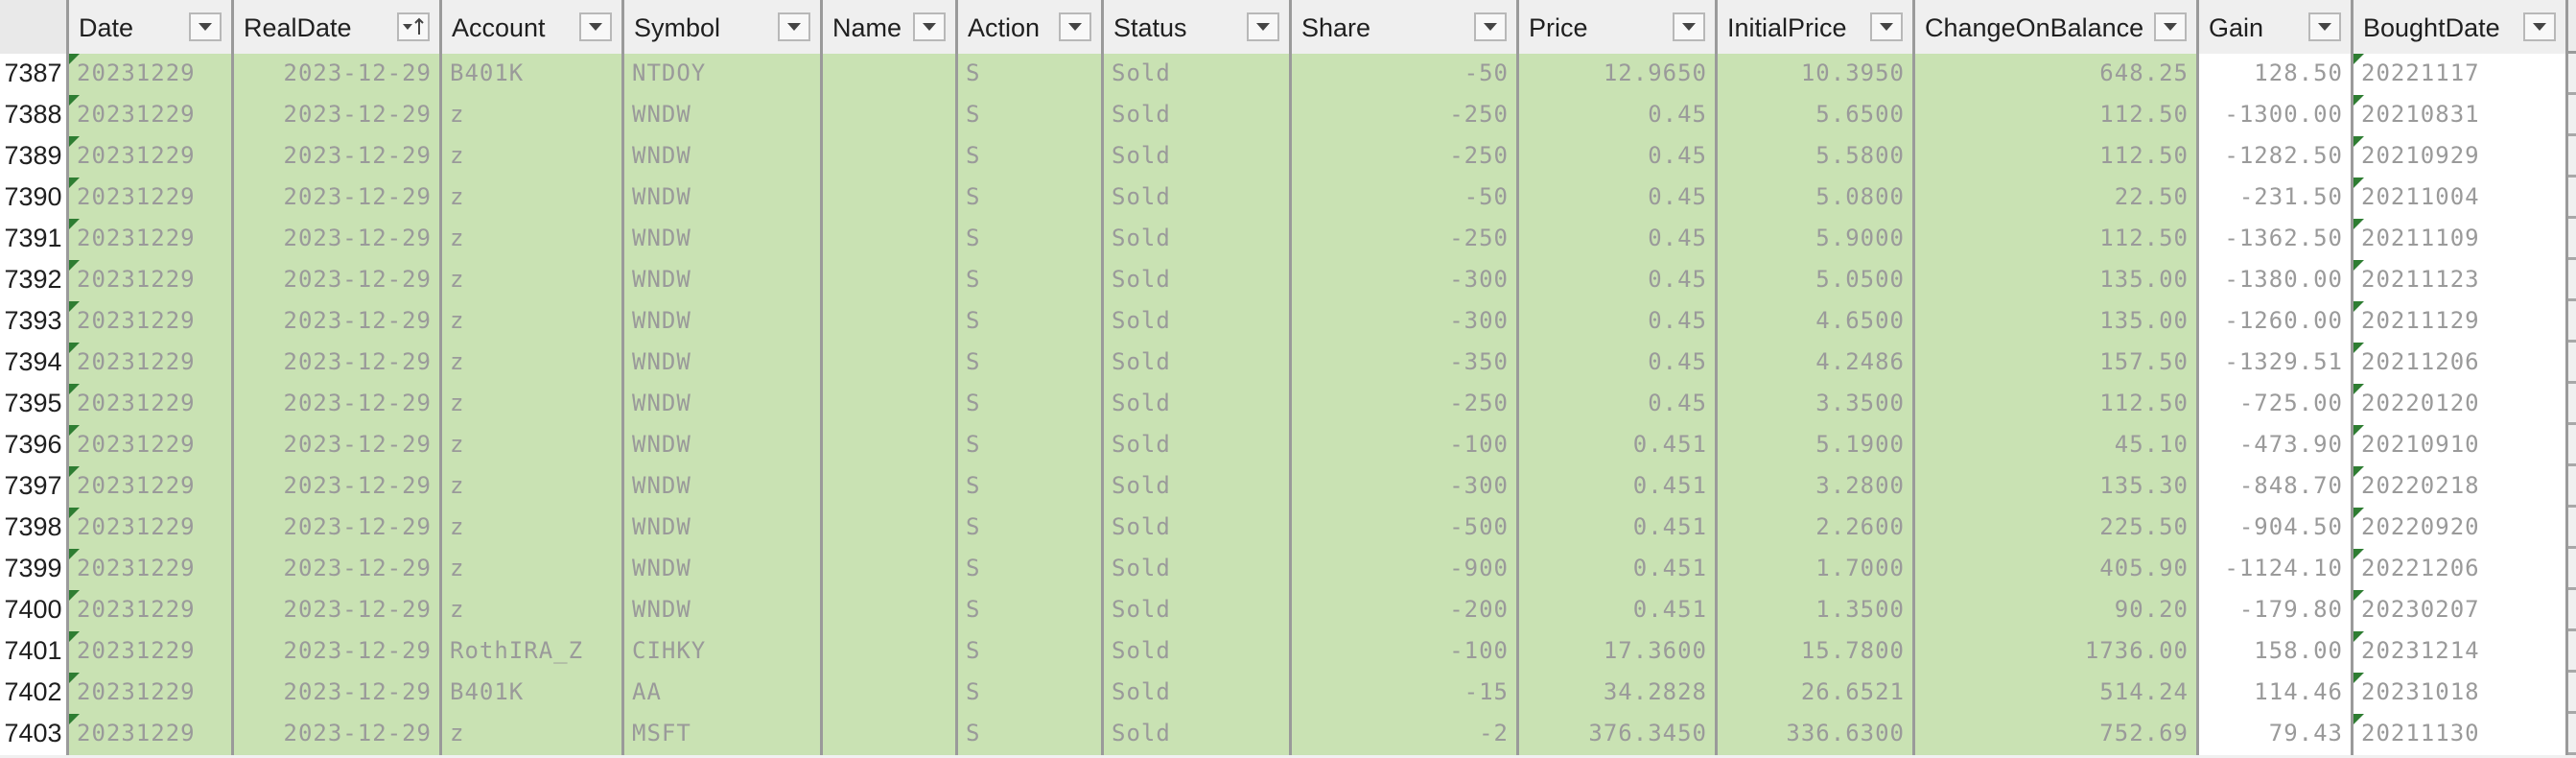 This screenshot has width=2576, height=758. Describe the element at coordinates (1405, 363) in the screenshot. I see `cell-share: -350` at that location.